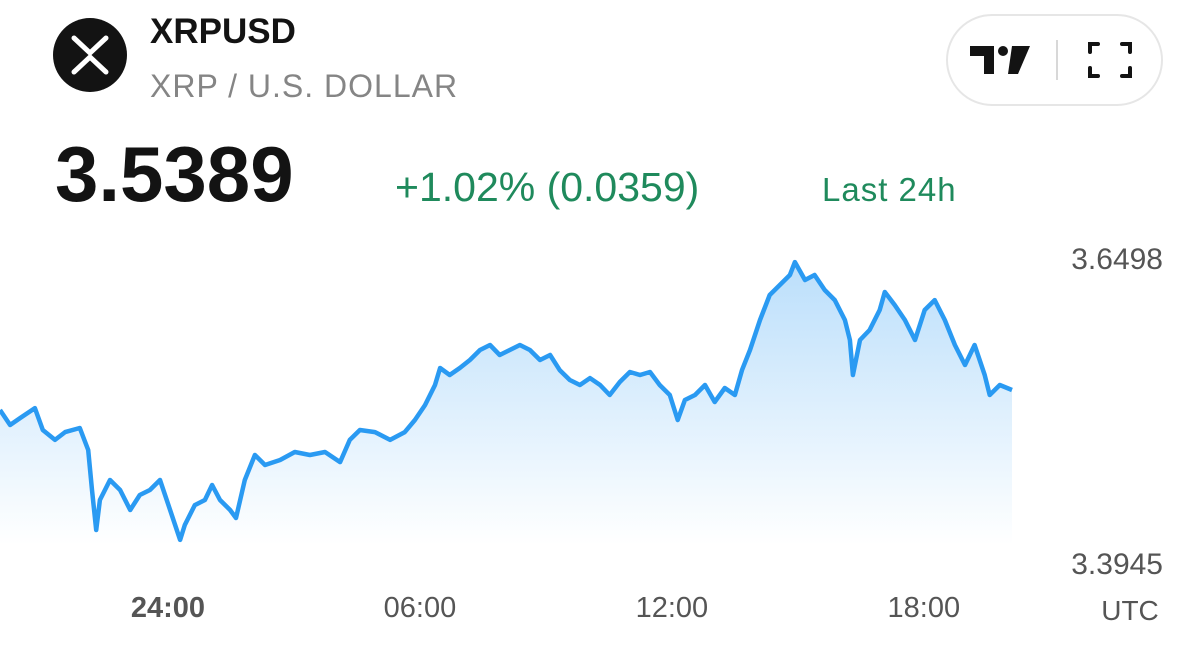  Describe the element at coordinates (168, 608) in the screenshot. I see `x-tick-label: 24:00` at that location.